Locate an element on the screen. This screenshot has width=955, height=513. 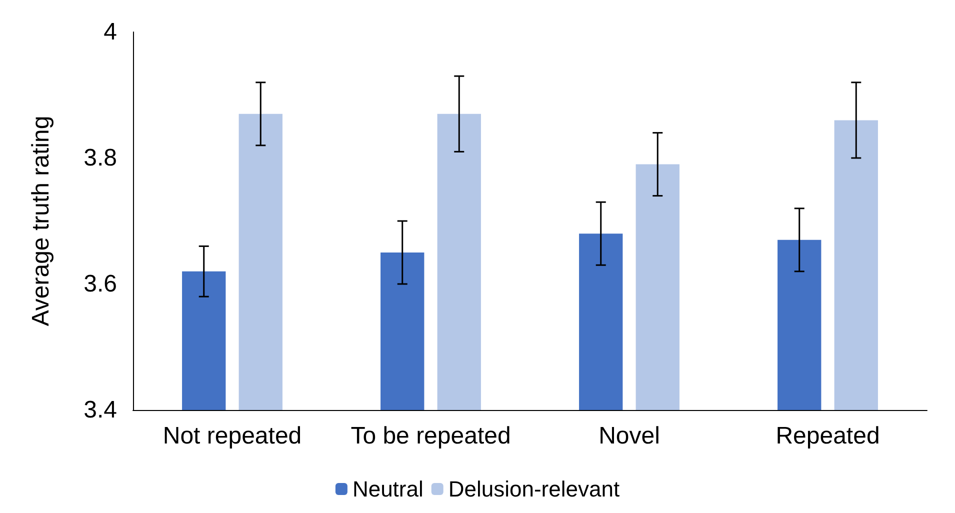
y-tick-label: 3.6 is located at coordinates (100, 284).